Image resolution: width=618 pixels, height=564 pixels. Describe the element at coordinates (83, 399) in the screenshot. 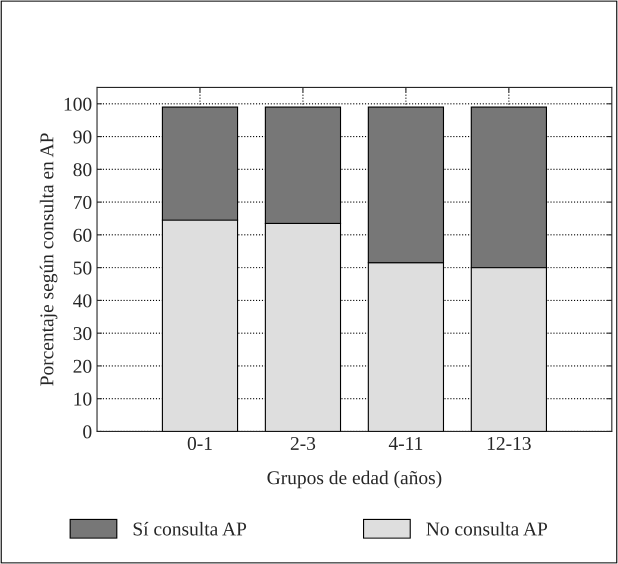

I see `y-tick-label: 10` at that location.